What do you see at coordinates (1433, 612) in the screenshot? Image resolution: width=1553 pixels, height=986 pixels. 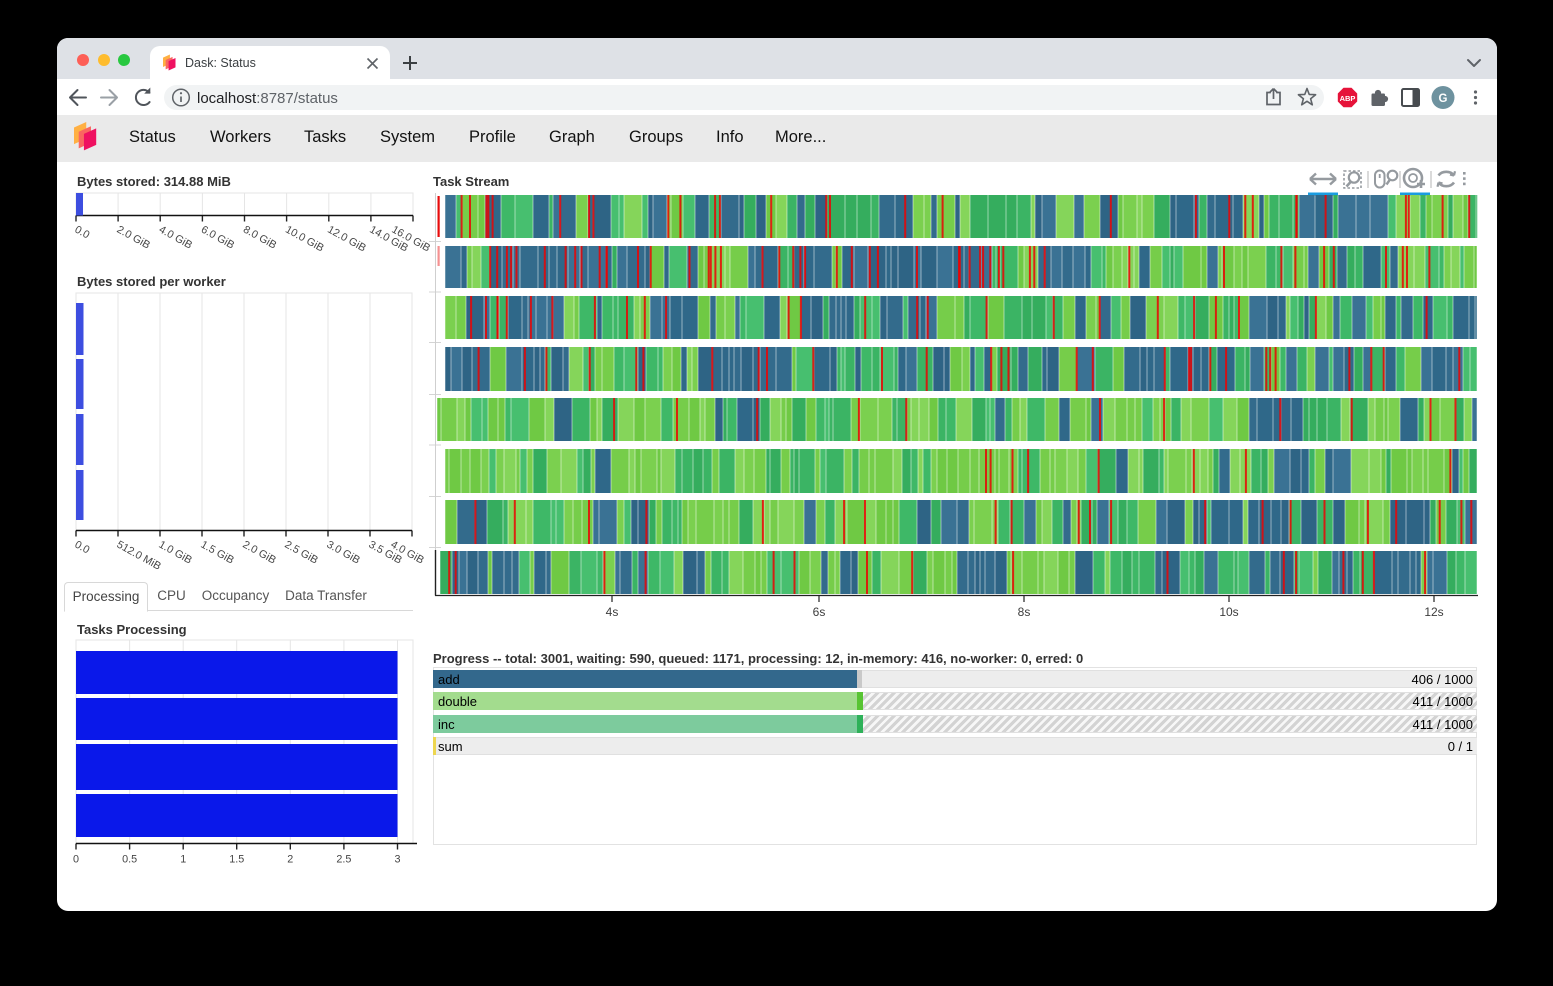 I see `svg-text: 12s` at bounding box center [1433, 612].